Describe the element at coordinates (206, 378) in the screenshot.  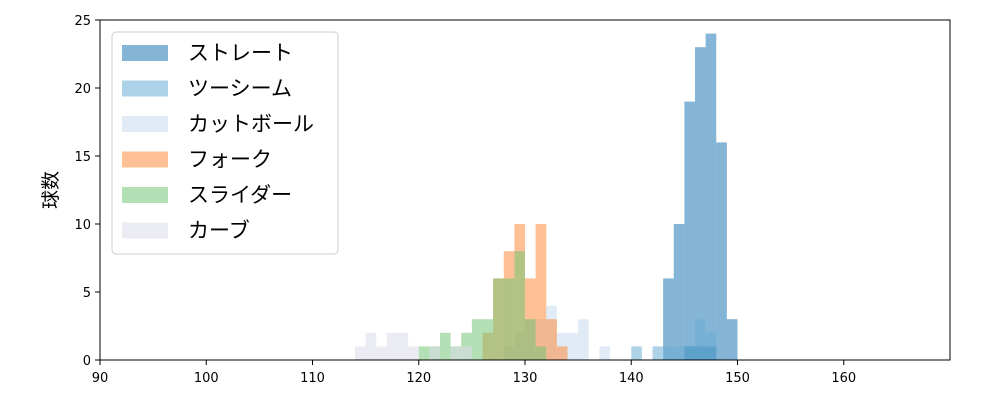
I see `x-tick-label: 100` at that location.